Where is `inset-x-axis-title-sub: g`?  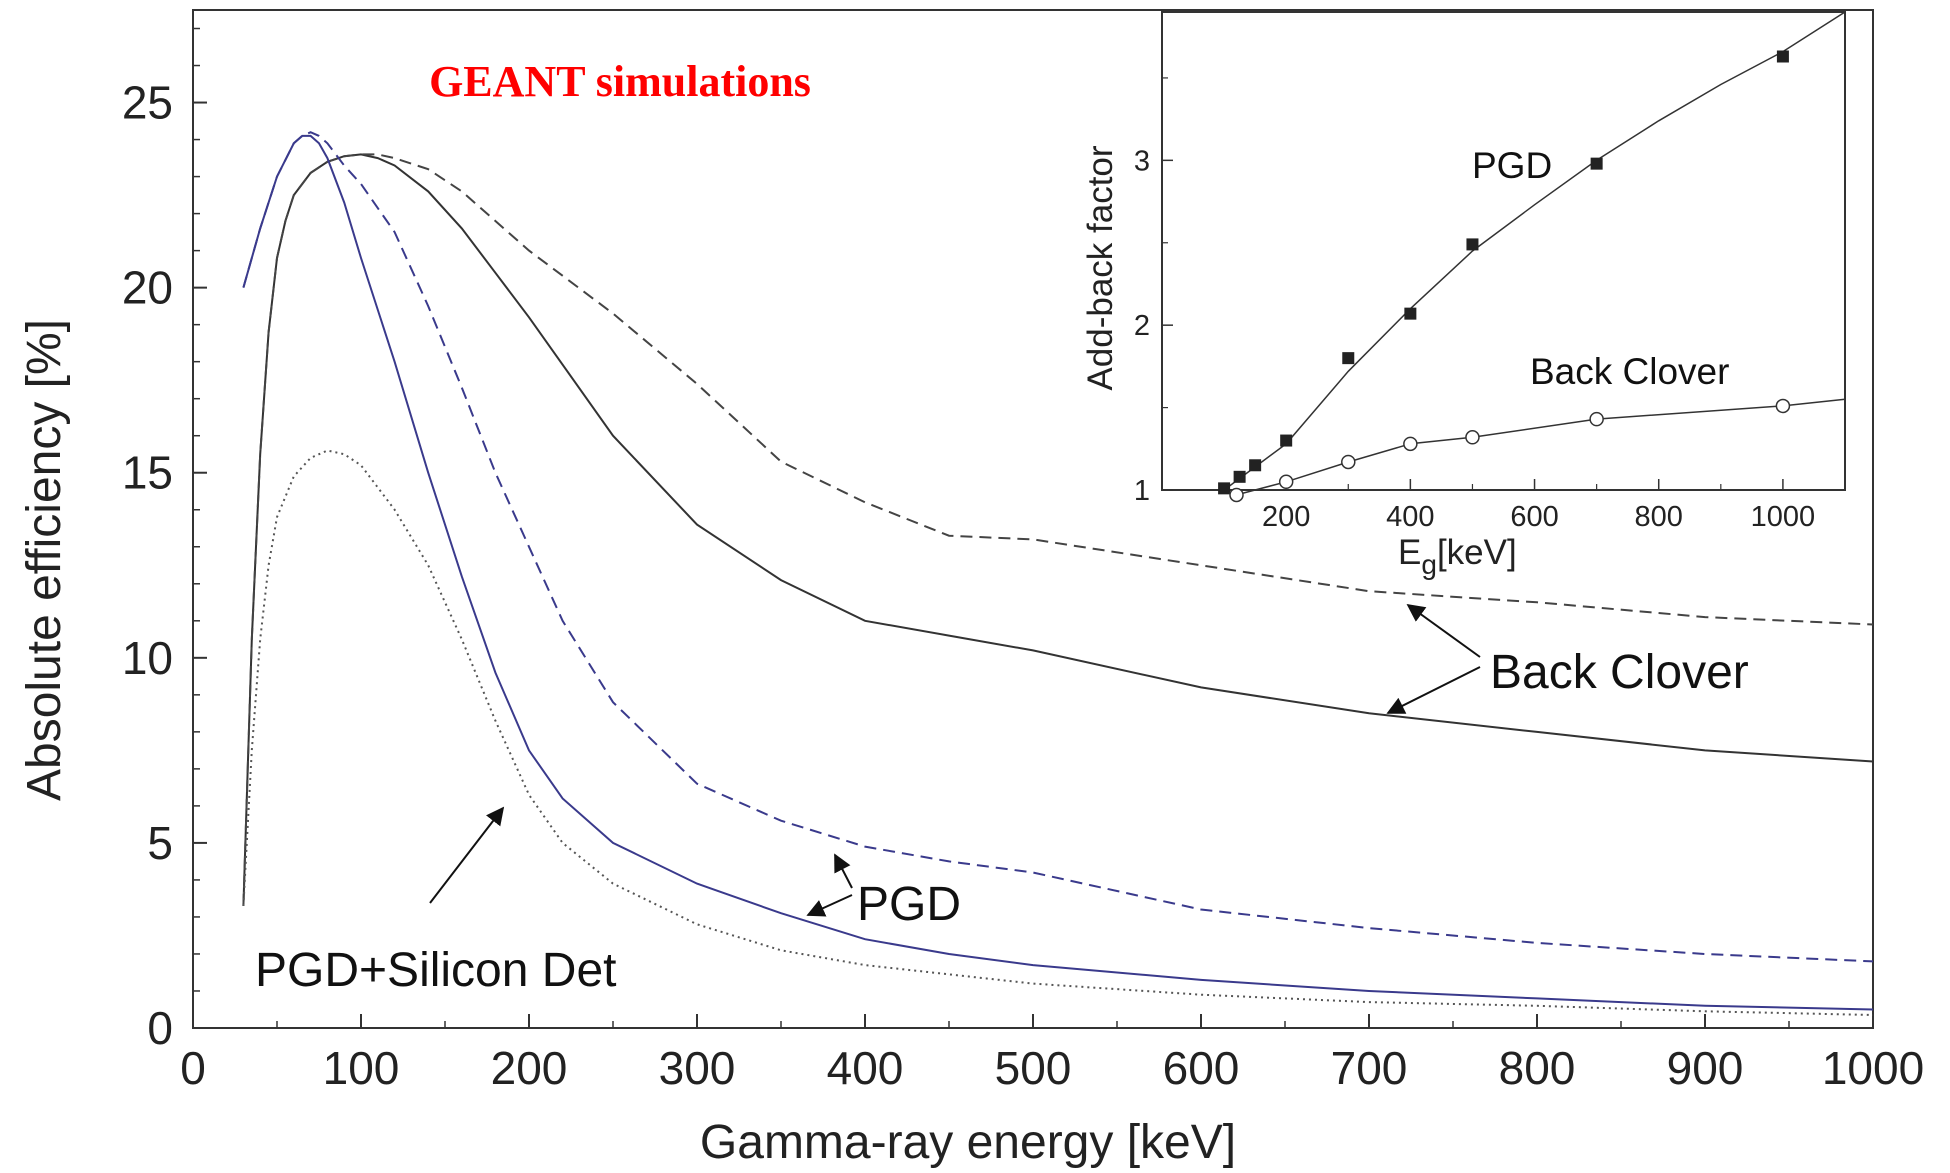
inset-x-axis-title-sub: g is located at coordinates (1429, 564).